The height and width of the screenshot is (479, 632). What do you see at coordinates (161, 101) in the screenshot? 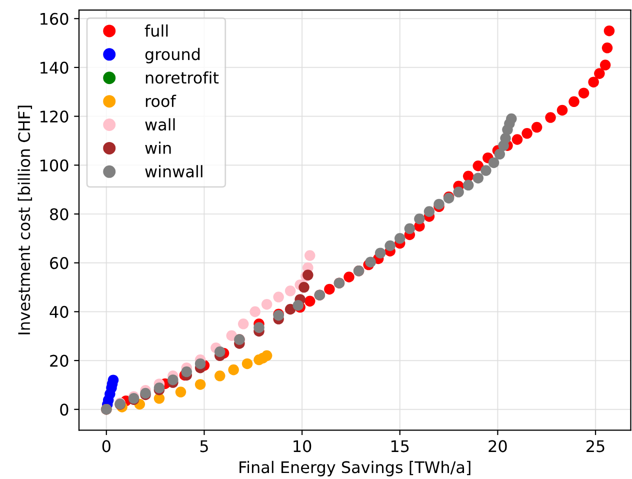
I see `legend-label: roof` at bounding box center [161, 101].